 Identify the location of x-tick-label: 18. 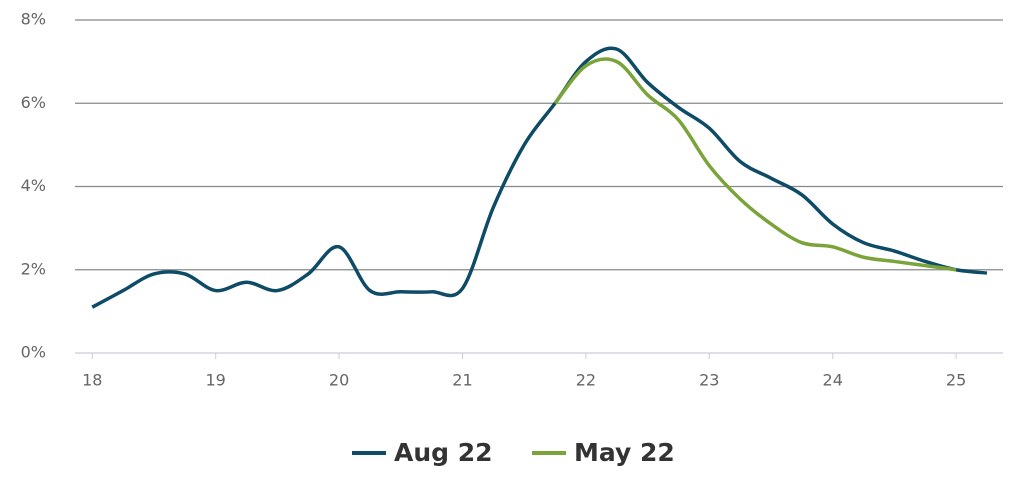
(92, 380).